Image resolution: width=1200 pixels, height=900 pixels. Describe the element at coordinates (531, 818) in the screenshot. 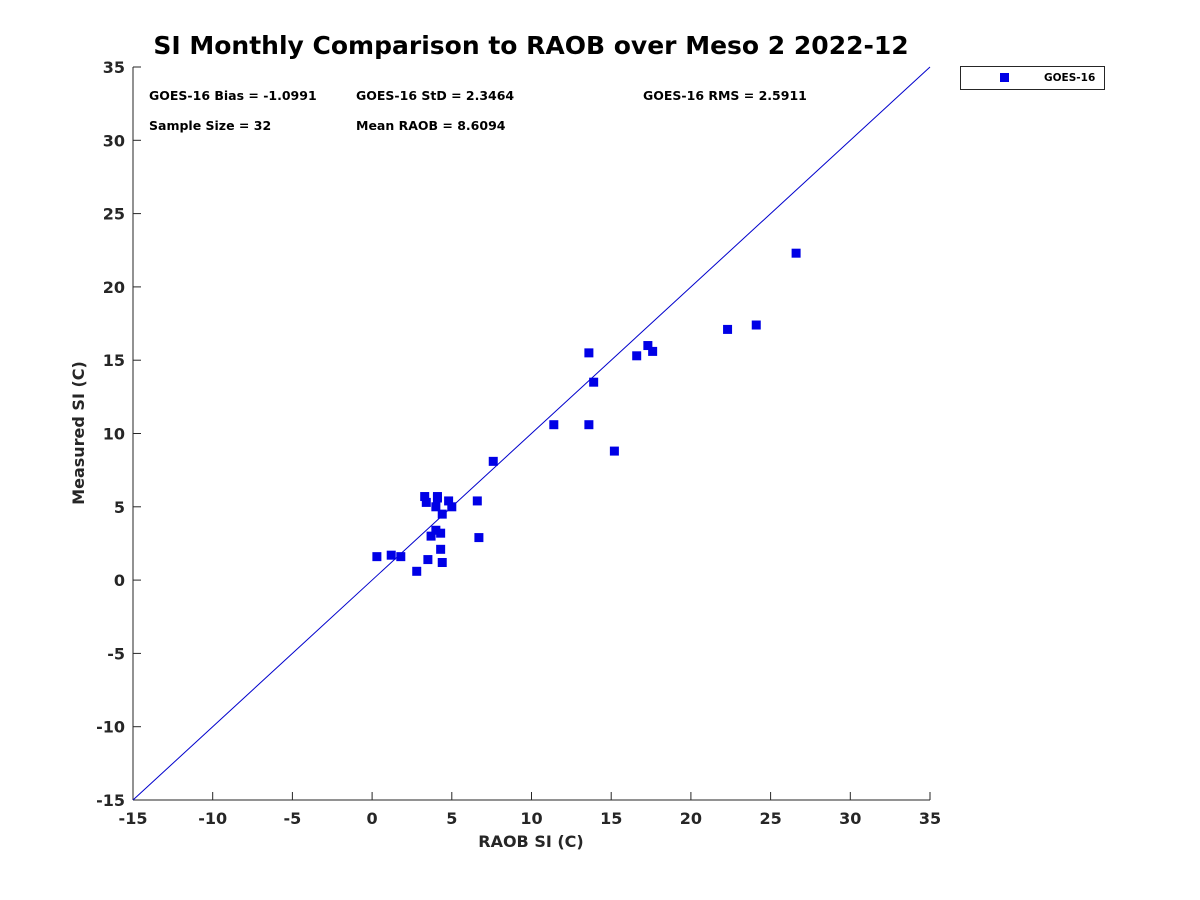

I see `x-tick-label: 10` at that location.